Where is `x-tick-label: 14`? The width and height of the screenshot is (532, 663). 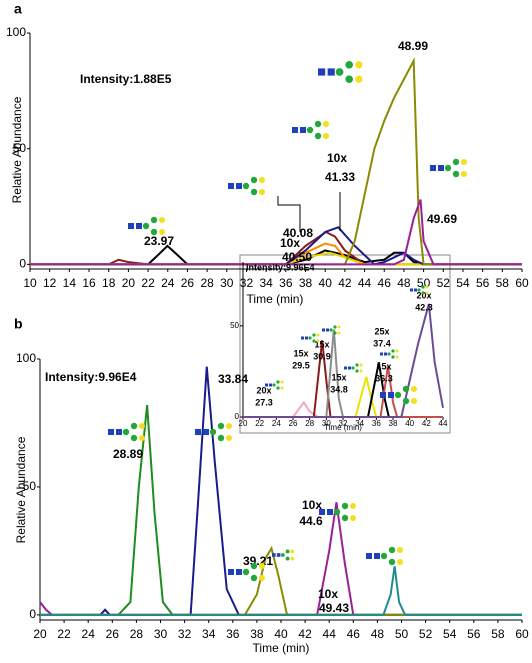
x-tick-label: 14 is located at coordinates (70, 283).